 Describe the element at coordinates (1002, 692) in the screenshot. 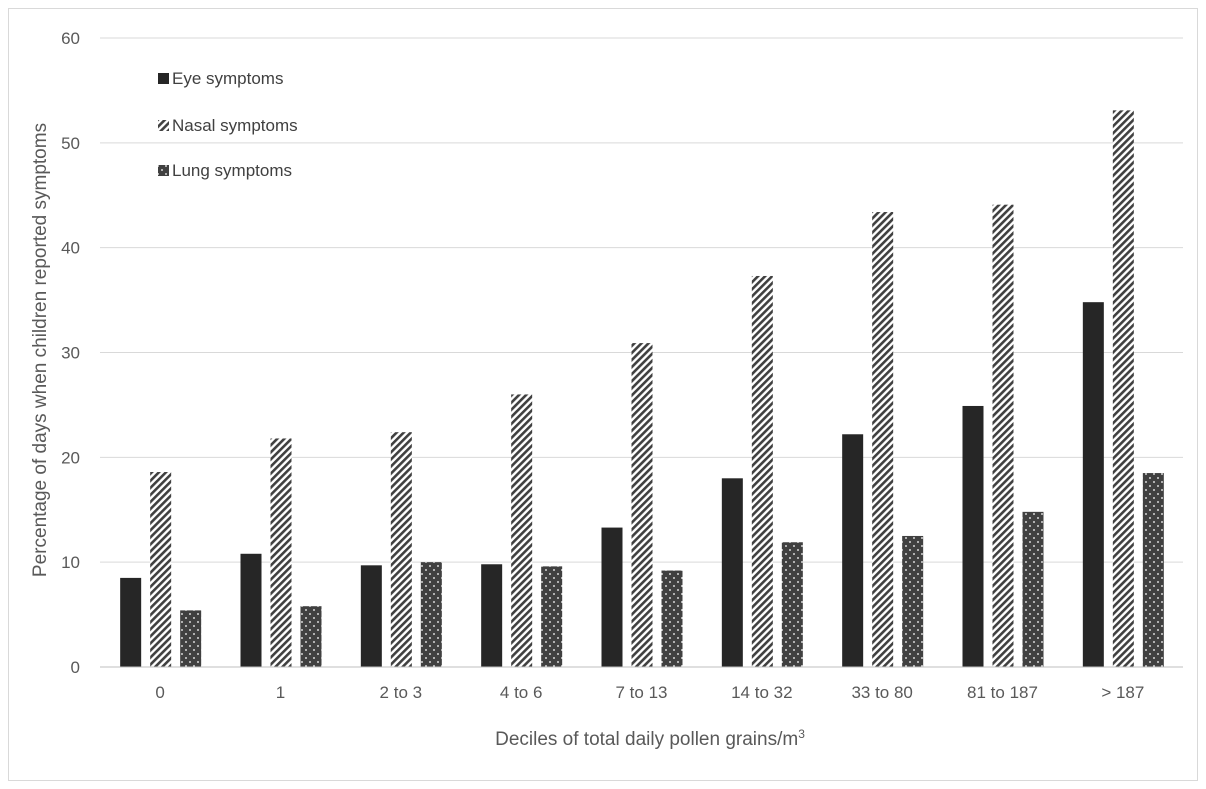

I see `x-tick-label: 81 to 187` at that location.